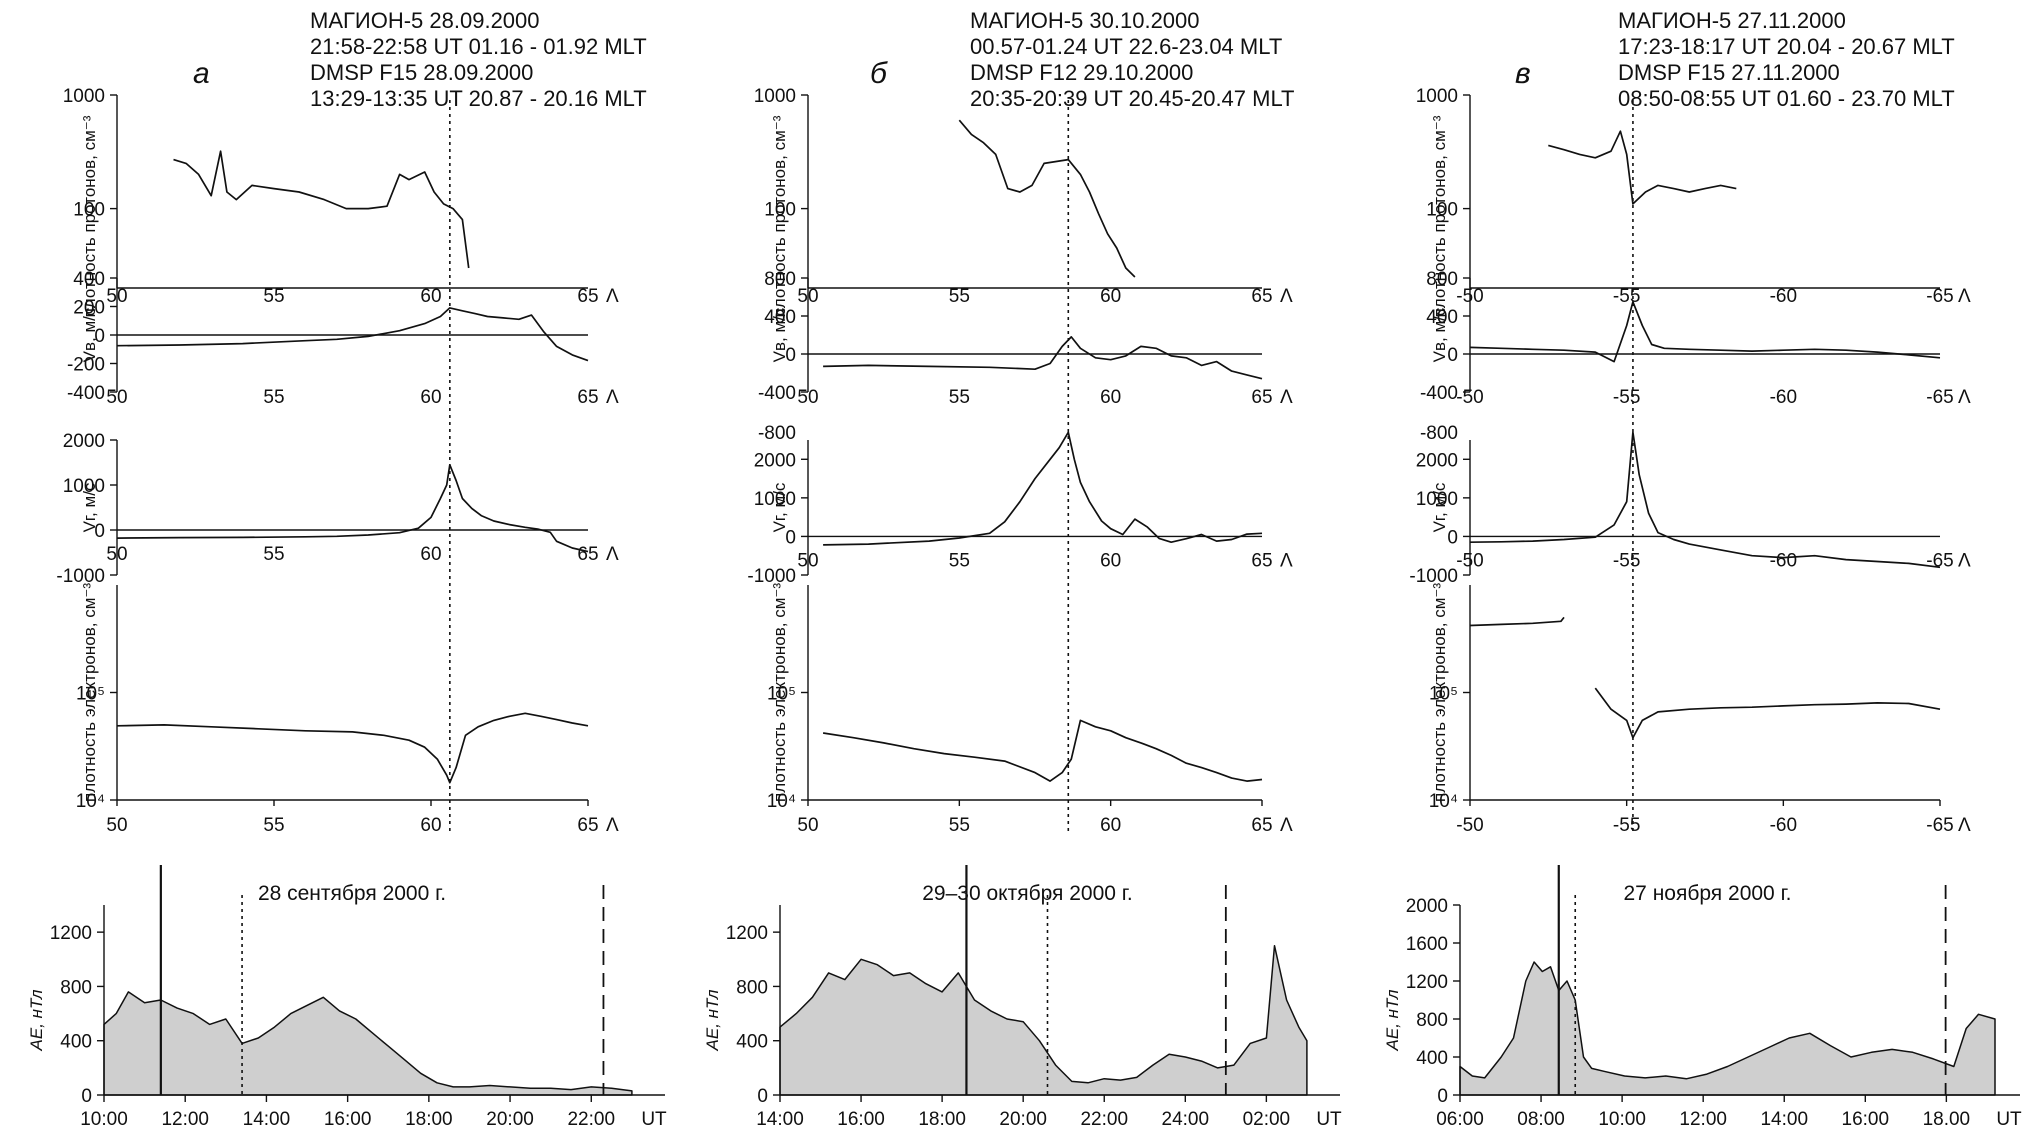 The height and width of the screenshot is (1147, 2040). What do you see at coordinates (780, 1119) in the screenshot?
I see `ae-xtick-label: 14:00` at bounding box center [780, 1119].